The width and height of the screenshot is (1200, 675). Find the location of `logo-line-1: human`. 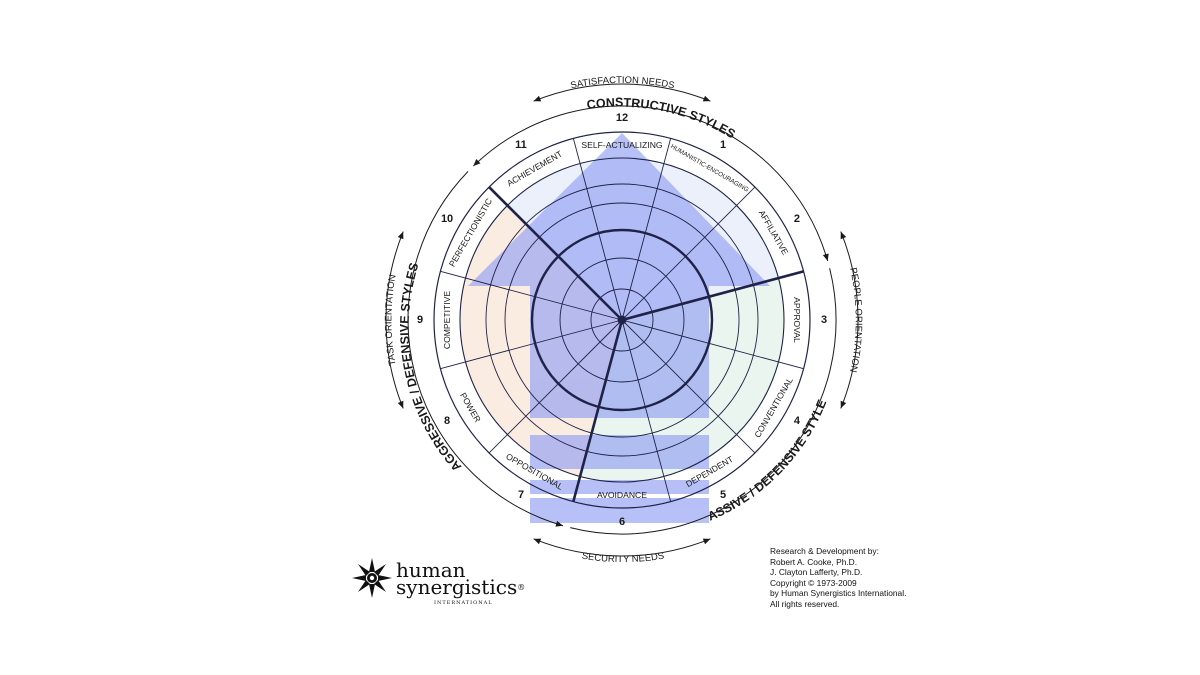

logo-line-1: human is located at coordinates (431, 570).